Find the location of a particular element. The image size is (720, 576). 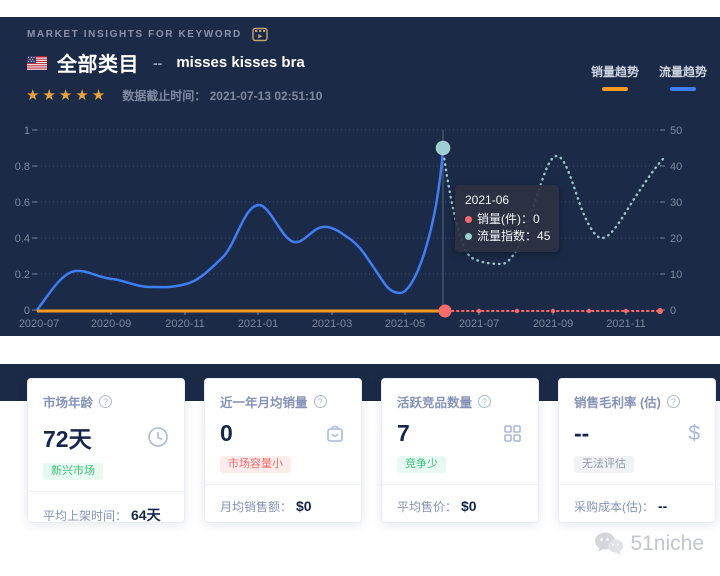

video-guide-icon is located at coordinates (260, 34).